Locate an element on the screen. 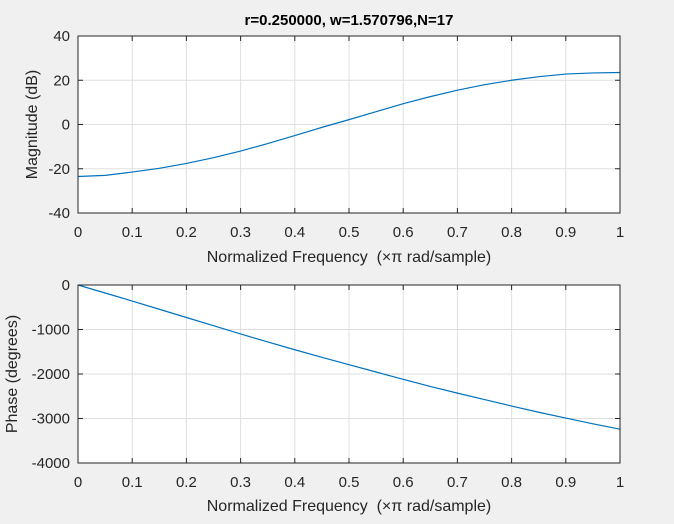 This screenshot has height=524, width=674. y-axis-label: Phase (degrees) is located at coordinates (12, 374).